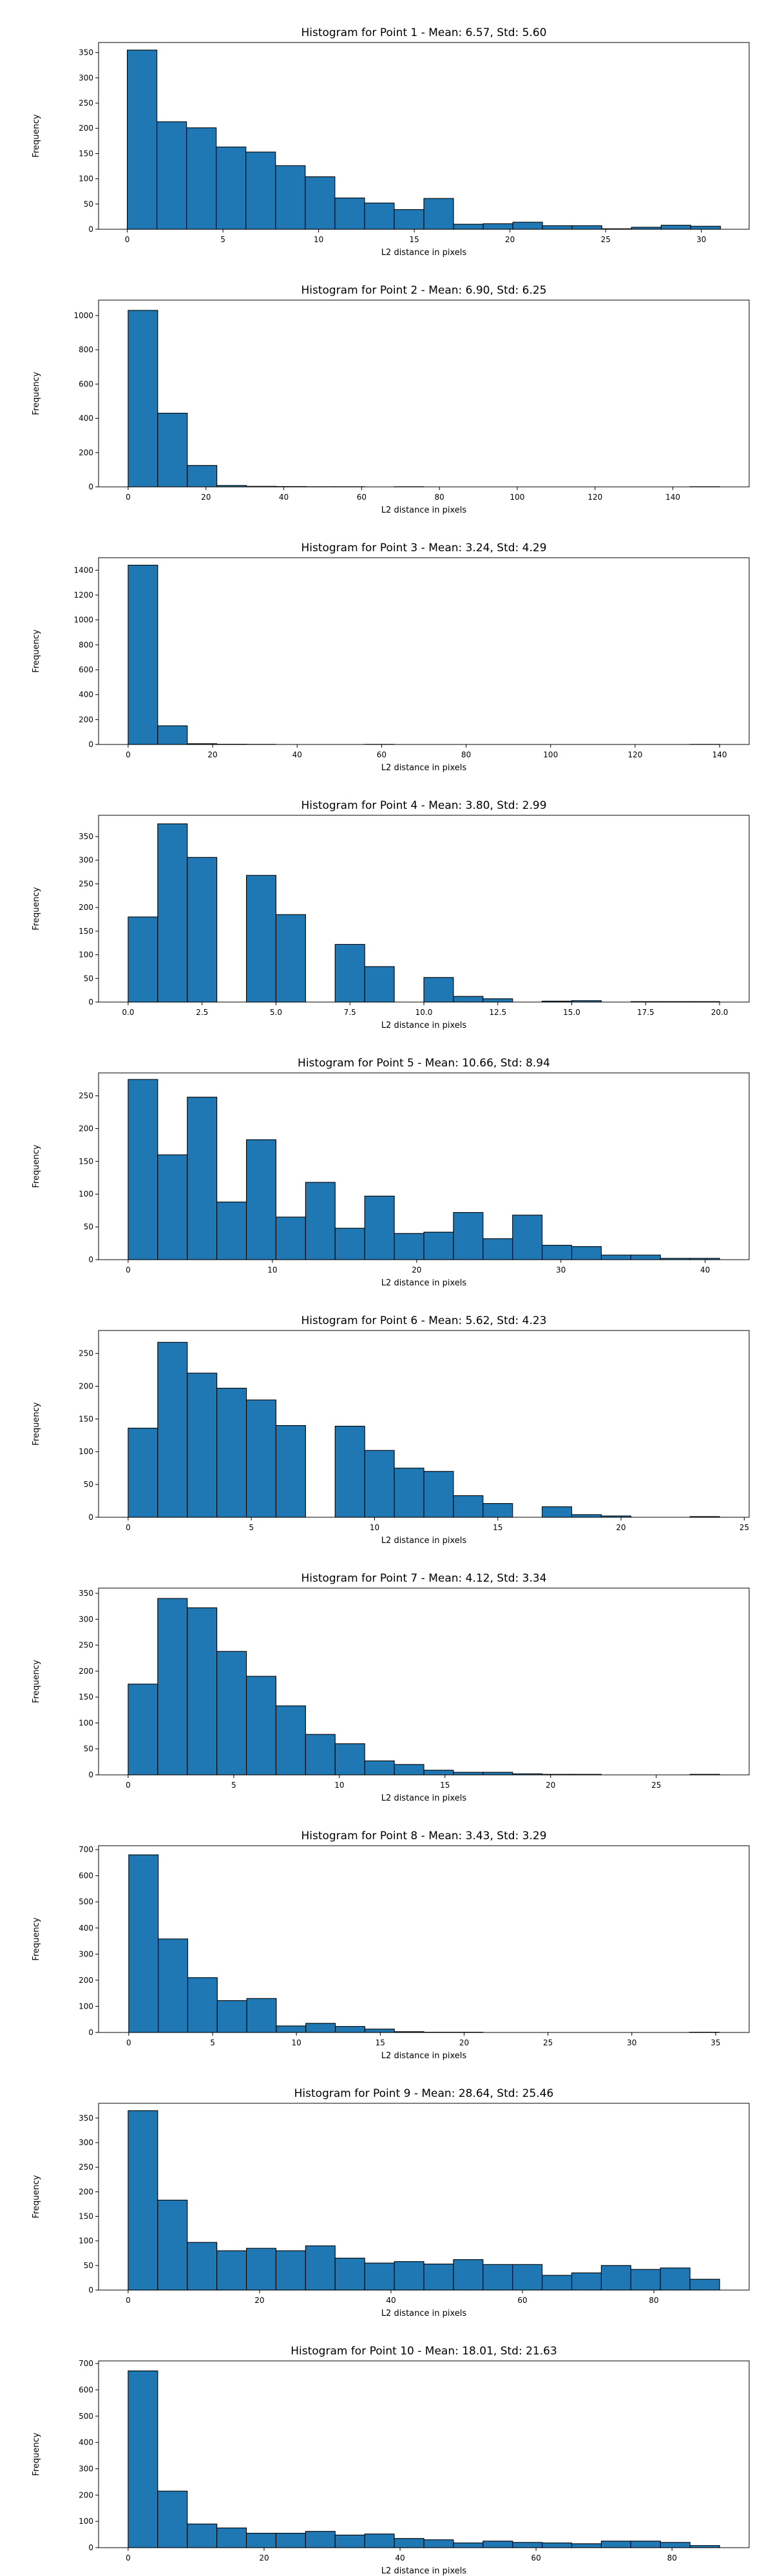 This screenshot has height=2576, width=773. Describe the element at coordinates (631, 2043) in the screenshot. I see `x-tick-label: 30` at that location.